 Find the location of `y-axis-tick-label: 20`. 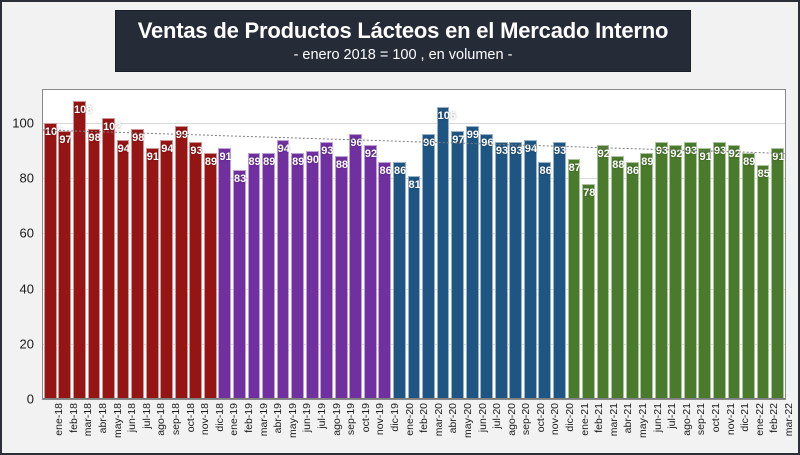

y-axis-tick-label: 20 is located at coordinates (26, 344).